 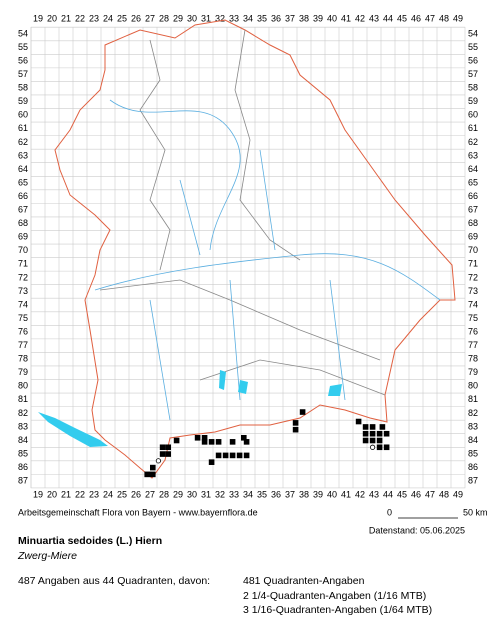 What do you see at coordinates (417, 530) in the screenshot?
I see `data-date: Datenstand: 05.06.2025` at bounding box center [417, 530].